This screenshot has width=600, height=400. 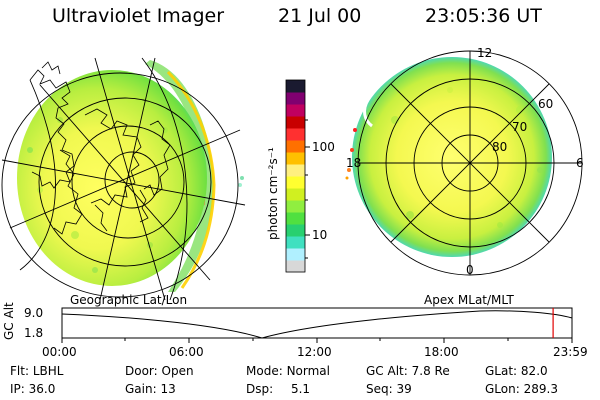 What do you see at coordinates (580, 163) in the screenshot?
I see `mlt-label-dawn: 6` at bounding box center [580, 163].